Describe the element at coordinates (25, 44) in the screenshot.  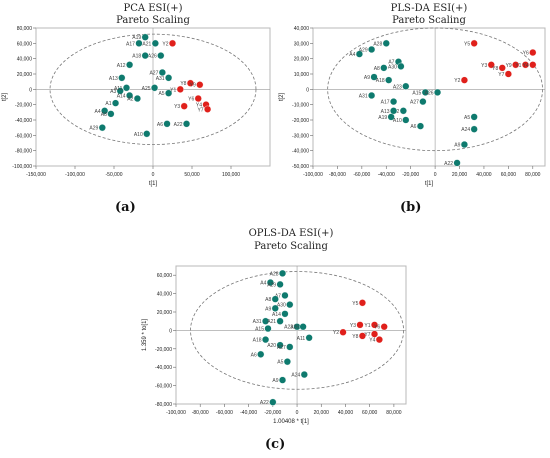
I see `y-tick-label: 60,000` at that location.